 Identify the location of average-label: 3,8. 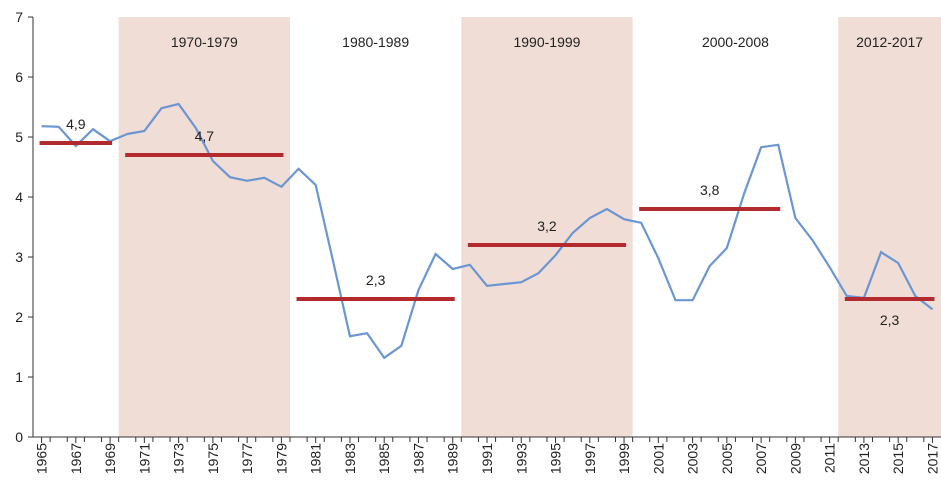
(710, 190).